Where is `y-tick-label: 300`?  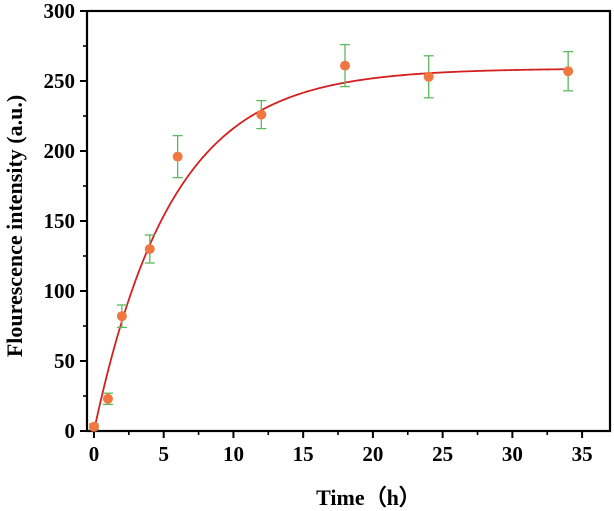
y-tick-label: 300 is located at coordinates (60, 11).